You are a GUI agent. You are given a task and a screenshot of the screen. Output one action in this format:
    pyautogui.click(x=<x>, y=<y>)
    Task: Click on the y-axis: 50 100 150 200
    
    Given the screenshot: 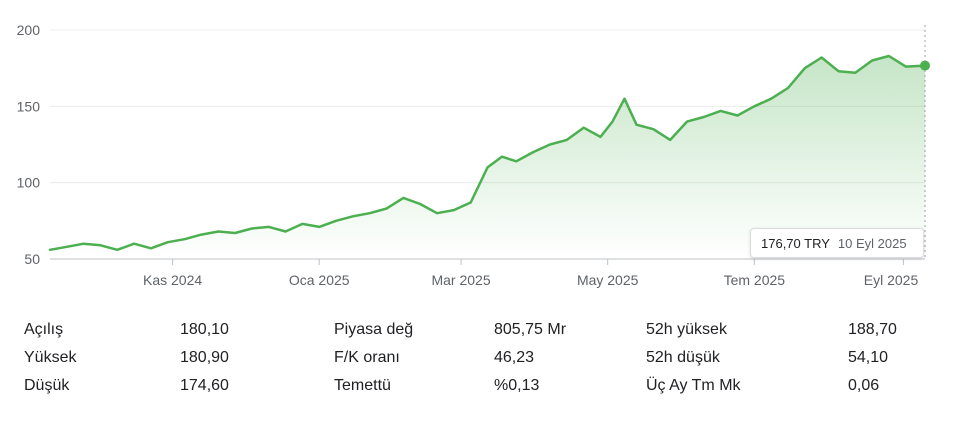 What is the action you would take?
    pyautogui.click(x=29, y=144)
    